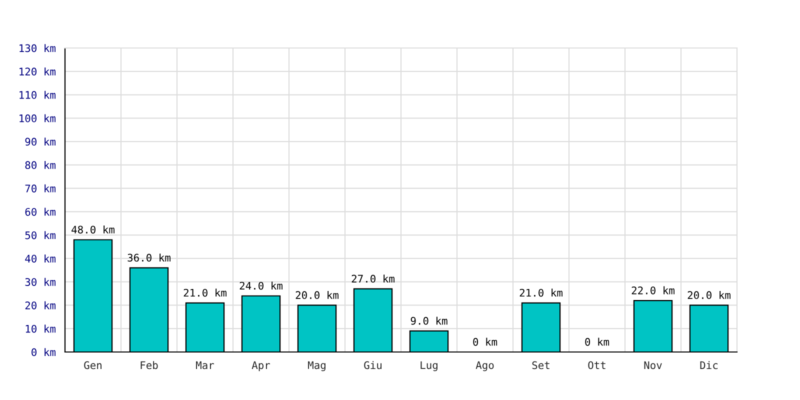 This screenshot has height=400, width=800. What do you see at coordinates (597, 365) in the screenshot?
I see `x-tick-label: Ott` at bounding box center [597, 365].